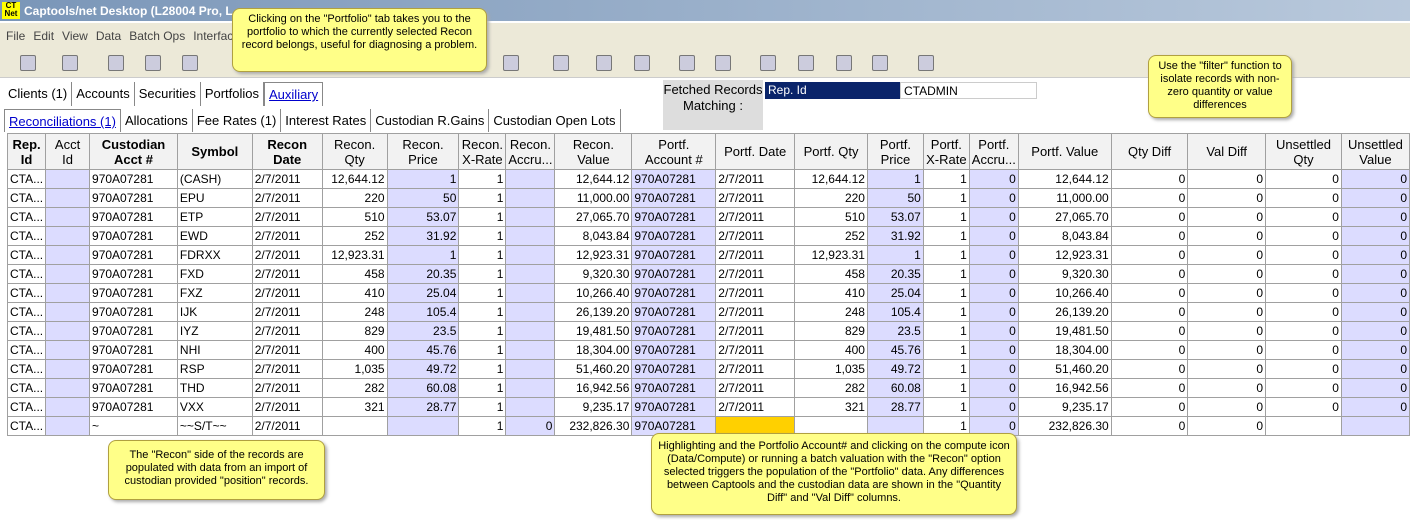 This screenshot has height=520, width=1410. What do you see at coordinates (555, 120) in the screenshot?
I see `tab: Custodian Open Lots` at bounding box center [555, 120].